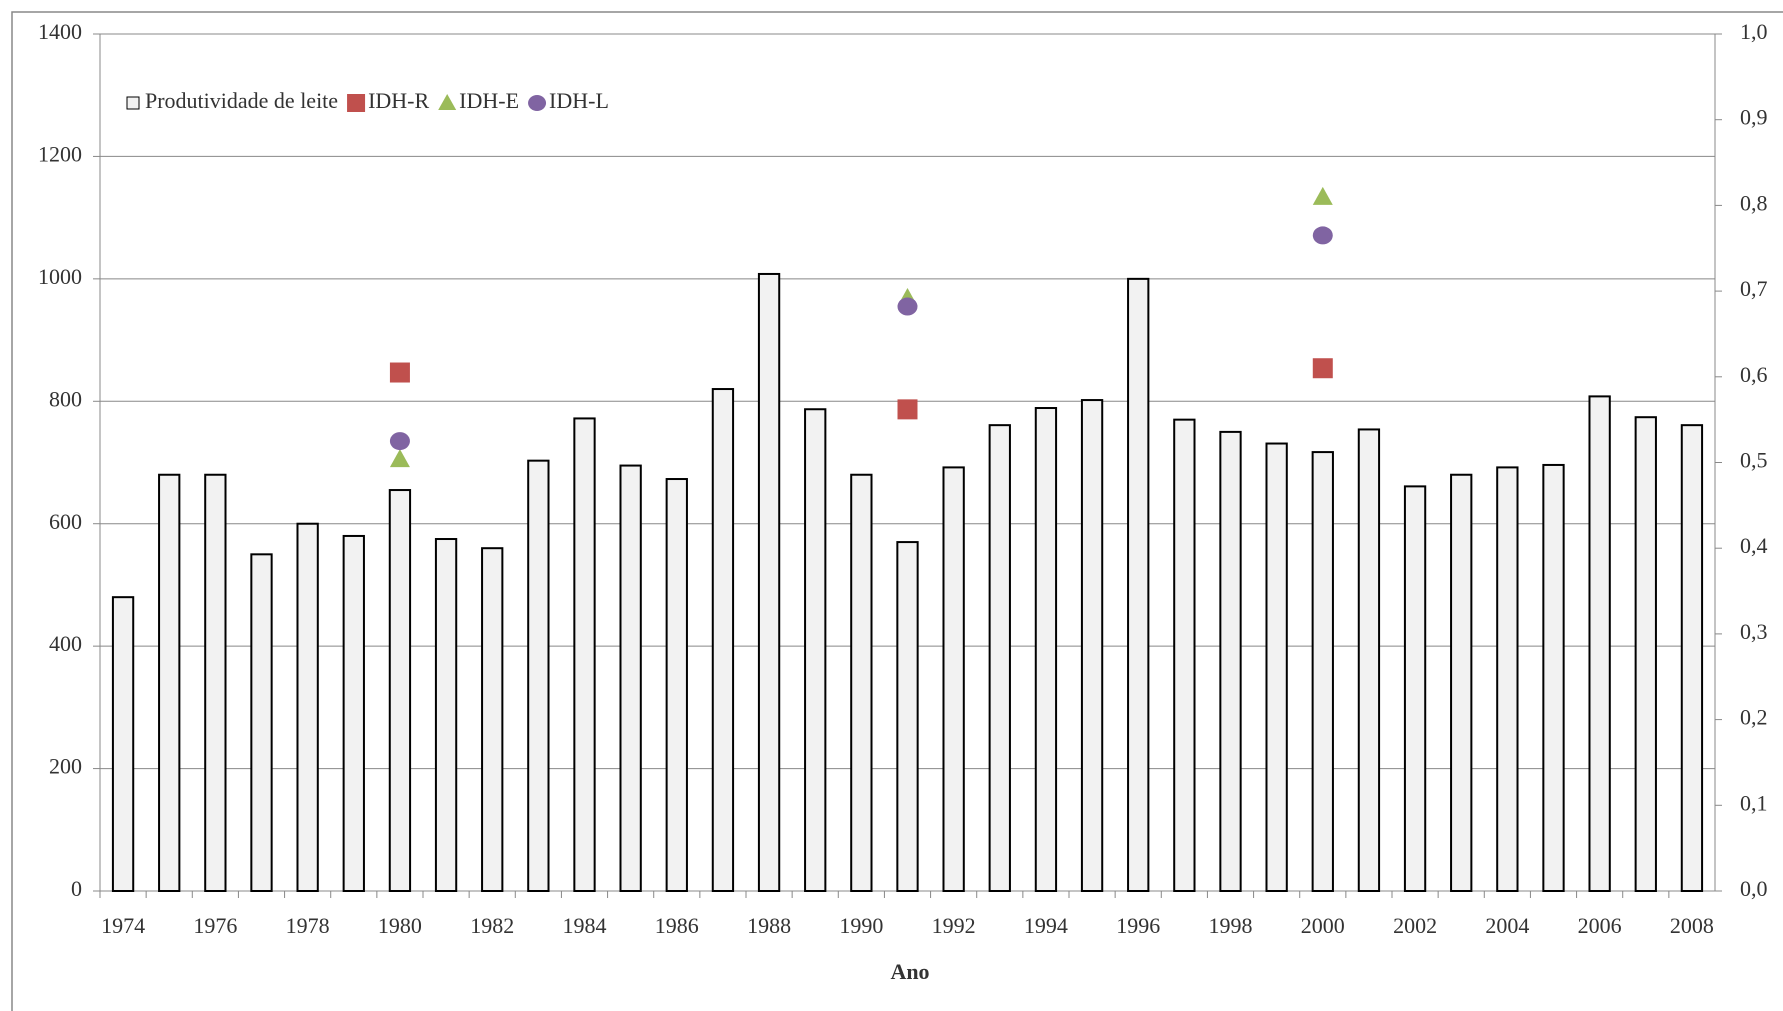 The width and height of the screenshot is (1783, 1011). I want to click on x-tick-label: 2008, so click(1692, 925).